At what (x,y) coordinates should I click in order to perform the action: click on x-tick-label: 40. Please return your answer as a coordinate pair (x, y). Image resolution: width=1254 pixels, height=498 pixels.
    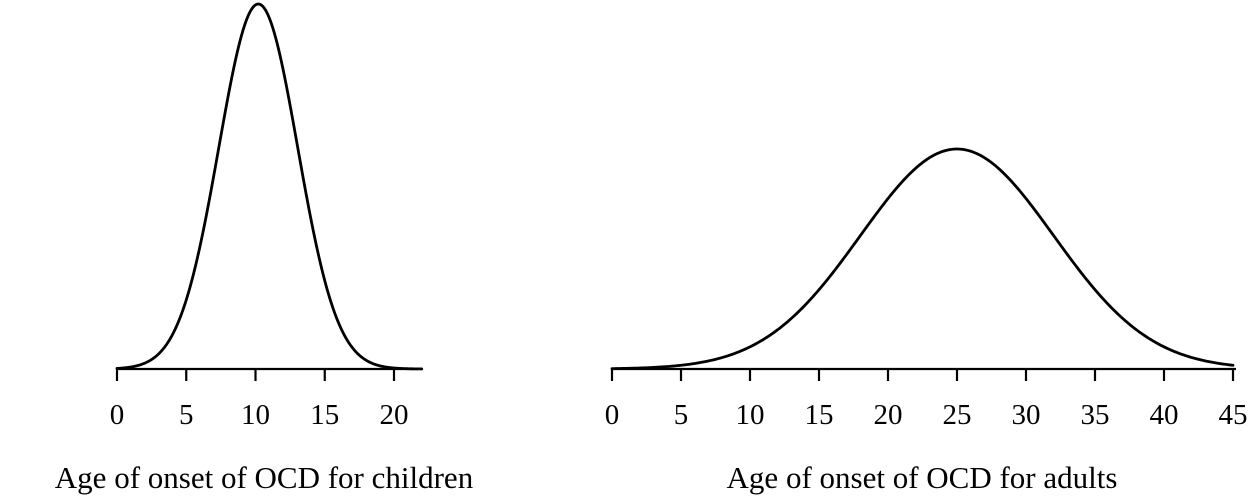
    Looking at the image, I should click on (1164, 415).